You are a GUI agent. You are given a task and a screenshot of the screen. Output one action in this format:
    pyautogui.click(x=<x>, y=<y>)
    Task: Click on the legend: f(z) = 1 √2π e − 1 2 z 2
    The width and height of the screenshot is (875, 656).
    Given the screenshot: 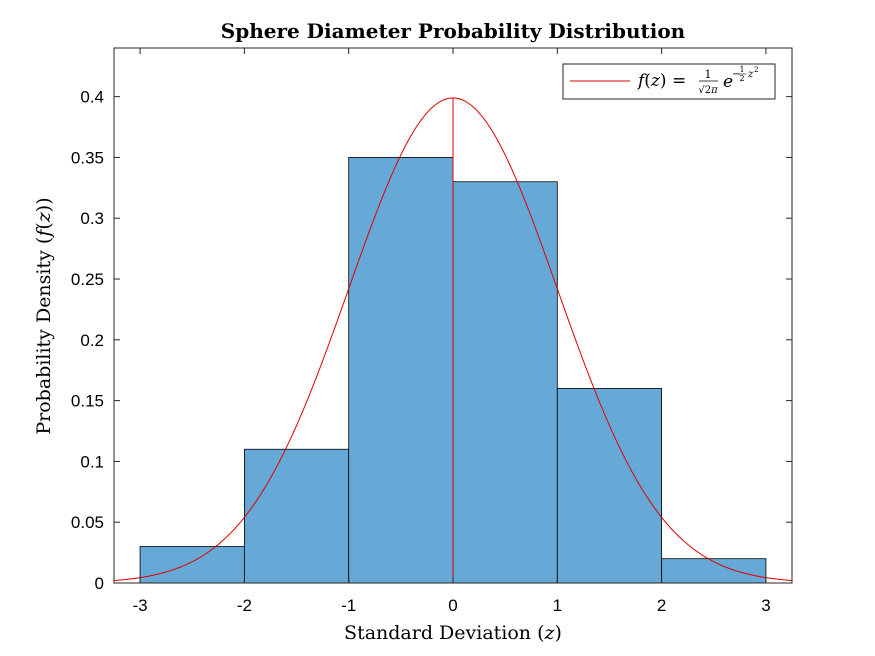 What is the action you would take?
    pyautogui.click(x=669, y=81)
    